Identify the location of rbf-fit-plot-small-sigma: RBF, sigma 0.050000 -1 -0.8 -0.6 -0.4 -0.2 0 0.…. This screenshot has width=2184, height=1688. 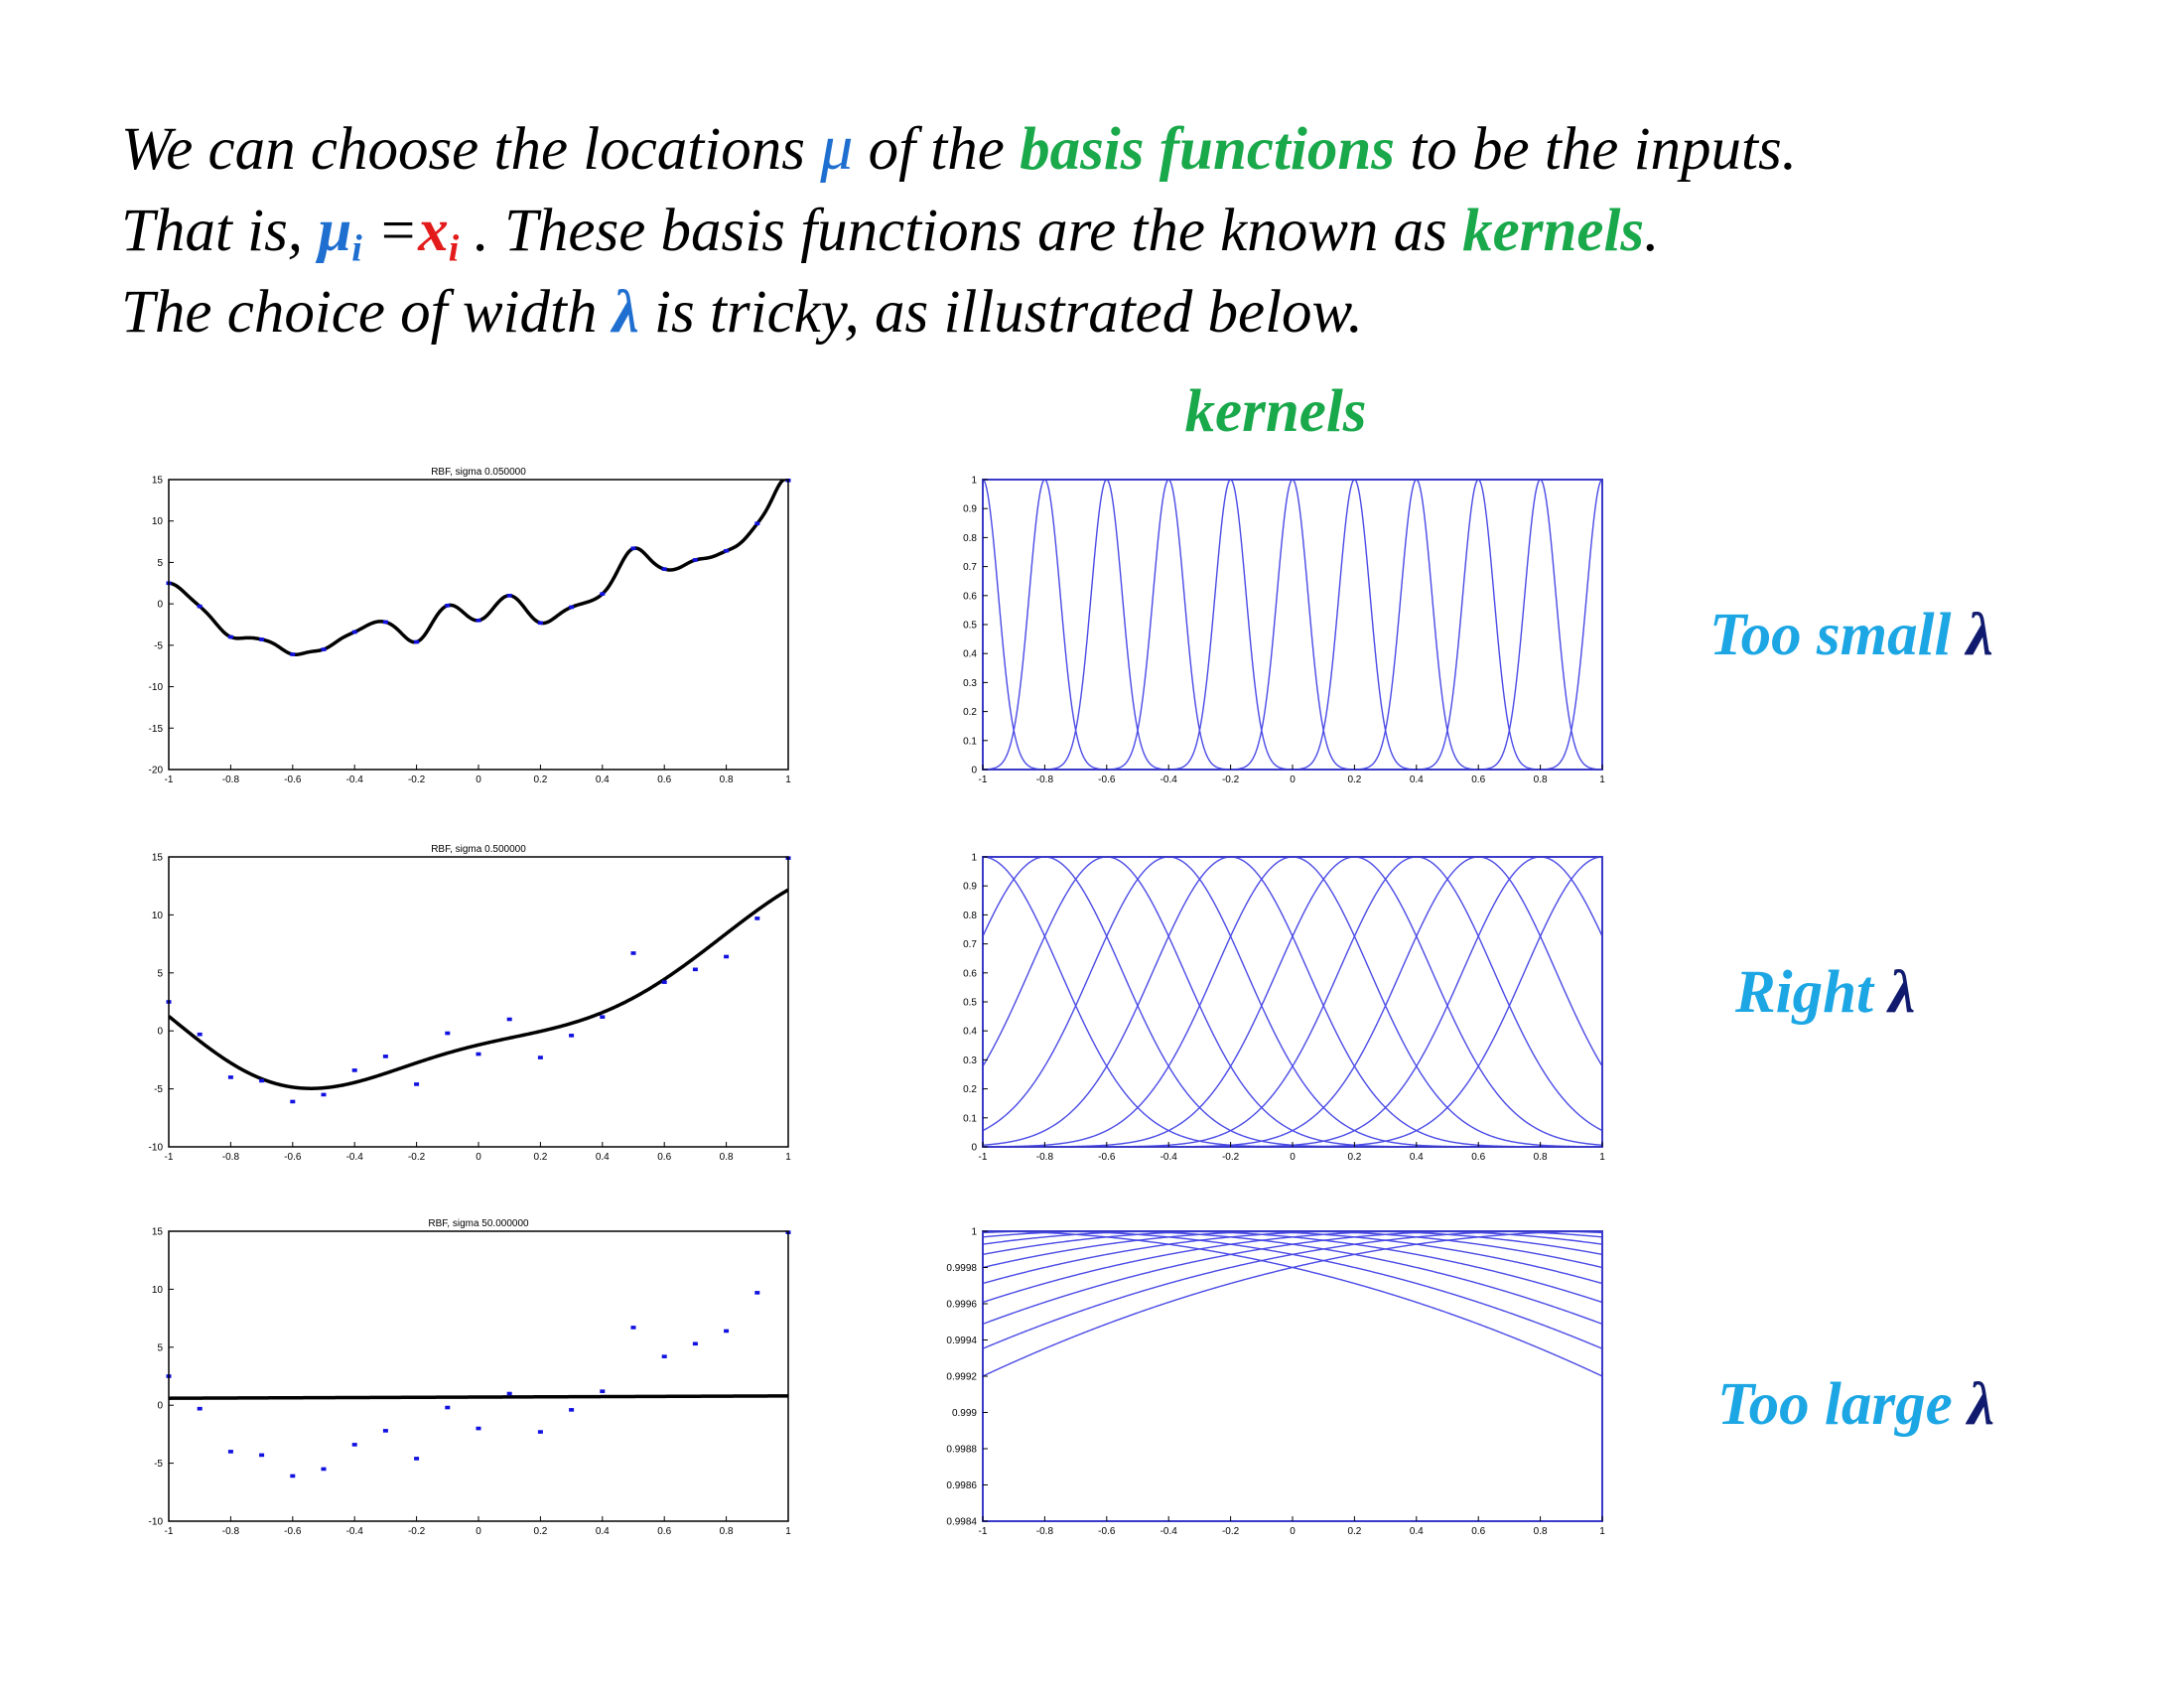
(451, 626).